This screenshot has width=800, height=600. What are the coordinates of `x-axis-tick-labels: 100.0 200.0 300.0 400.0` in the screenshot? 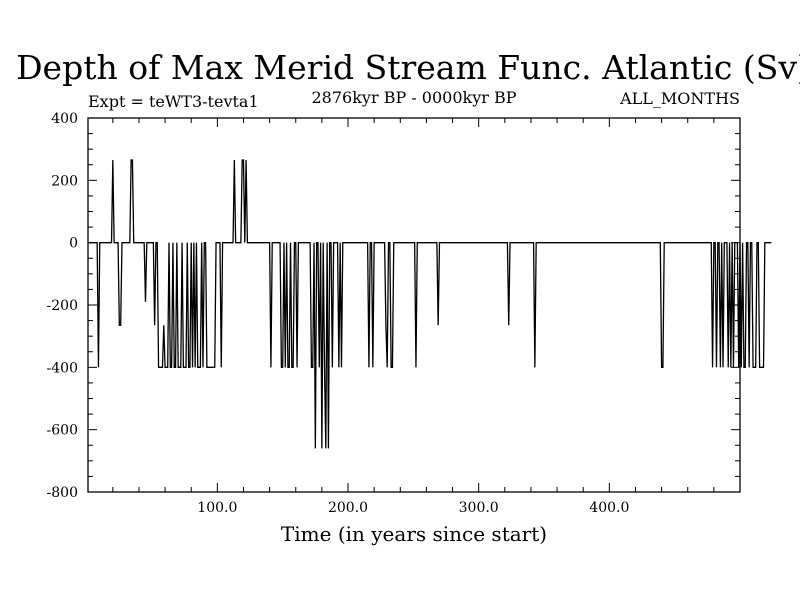 It's located at (413, 508).